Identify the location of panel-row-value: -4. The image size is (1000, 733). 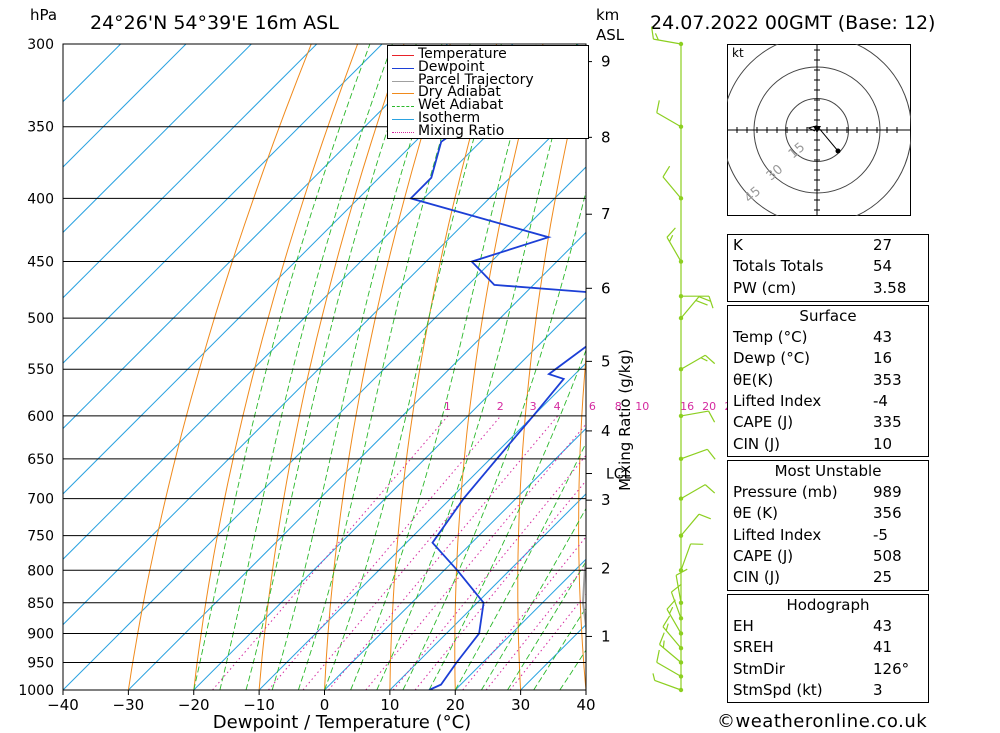
(880, 400).